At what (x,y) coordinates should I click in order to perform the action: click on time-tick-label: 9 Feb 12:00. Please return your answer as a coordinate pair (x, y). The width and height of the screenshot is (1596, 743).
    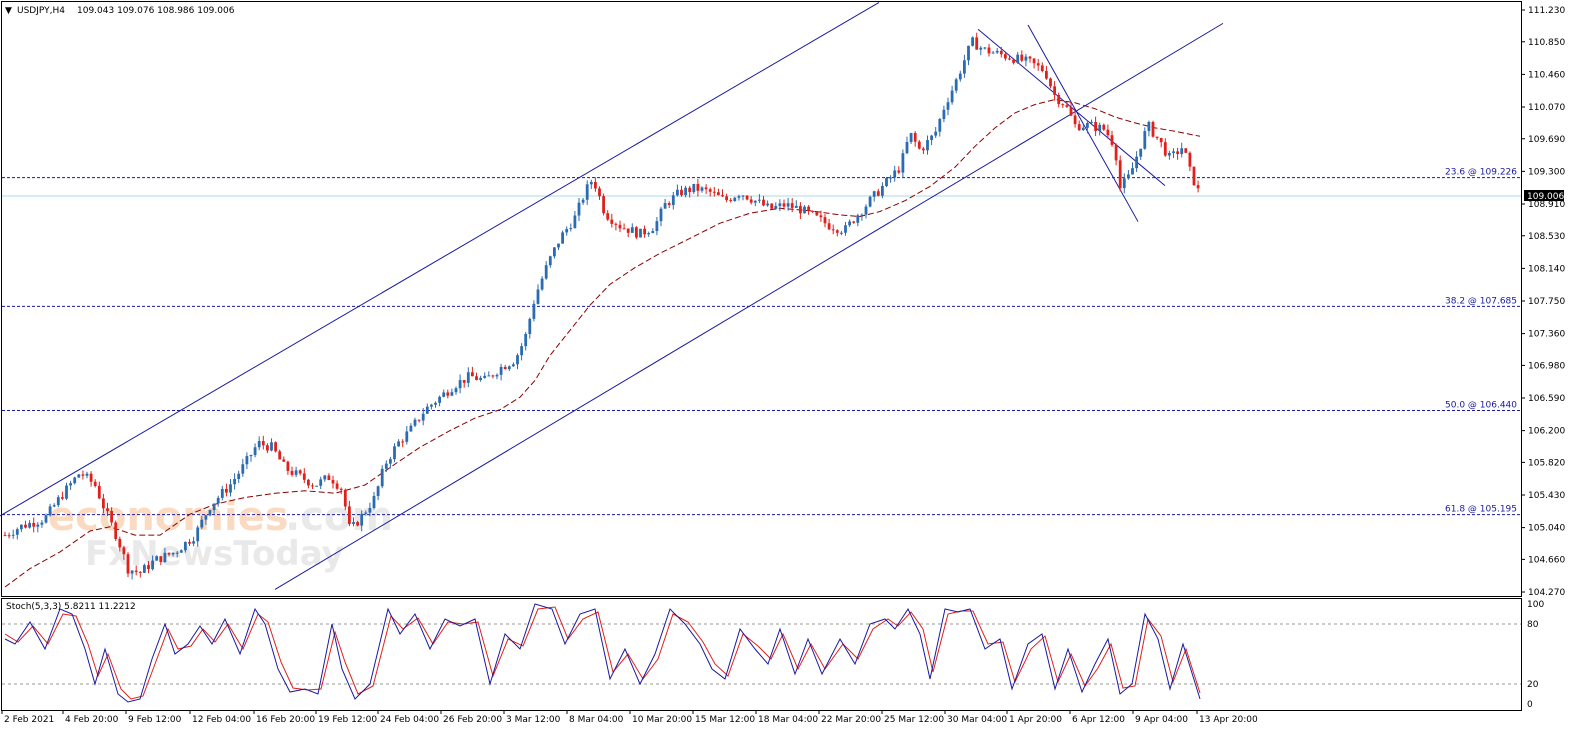
    Looking at the image, I should click on (155, 720).